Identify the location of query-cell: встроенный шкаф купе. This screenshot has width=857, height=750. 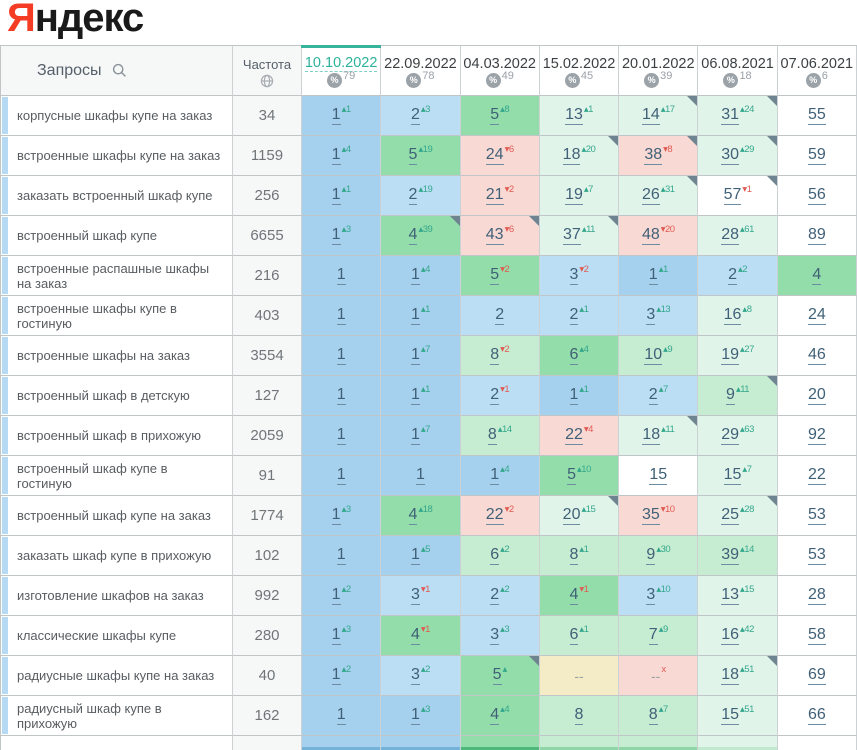
(117, 236).